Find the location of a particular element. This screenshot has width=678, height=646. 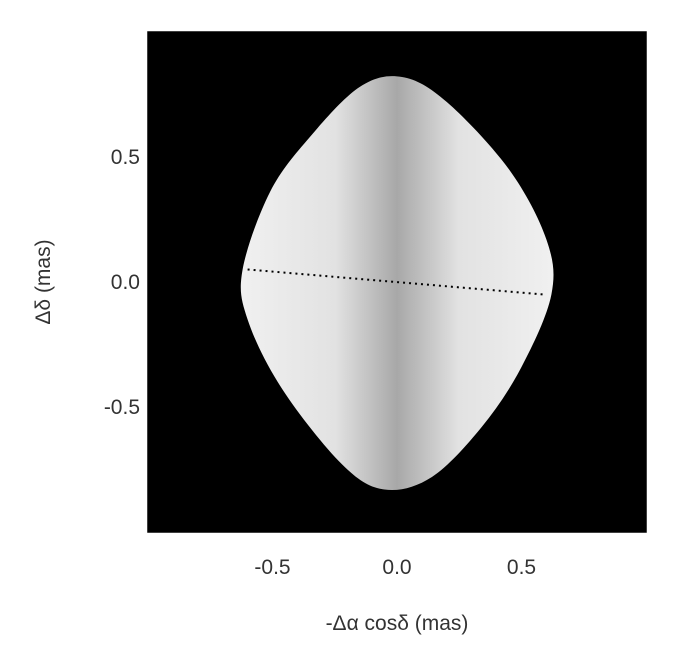

x-tick-label: 0.0 is located at coordinates (396, 567).